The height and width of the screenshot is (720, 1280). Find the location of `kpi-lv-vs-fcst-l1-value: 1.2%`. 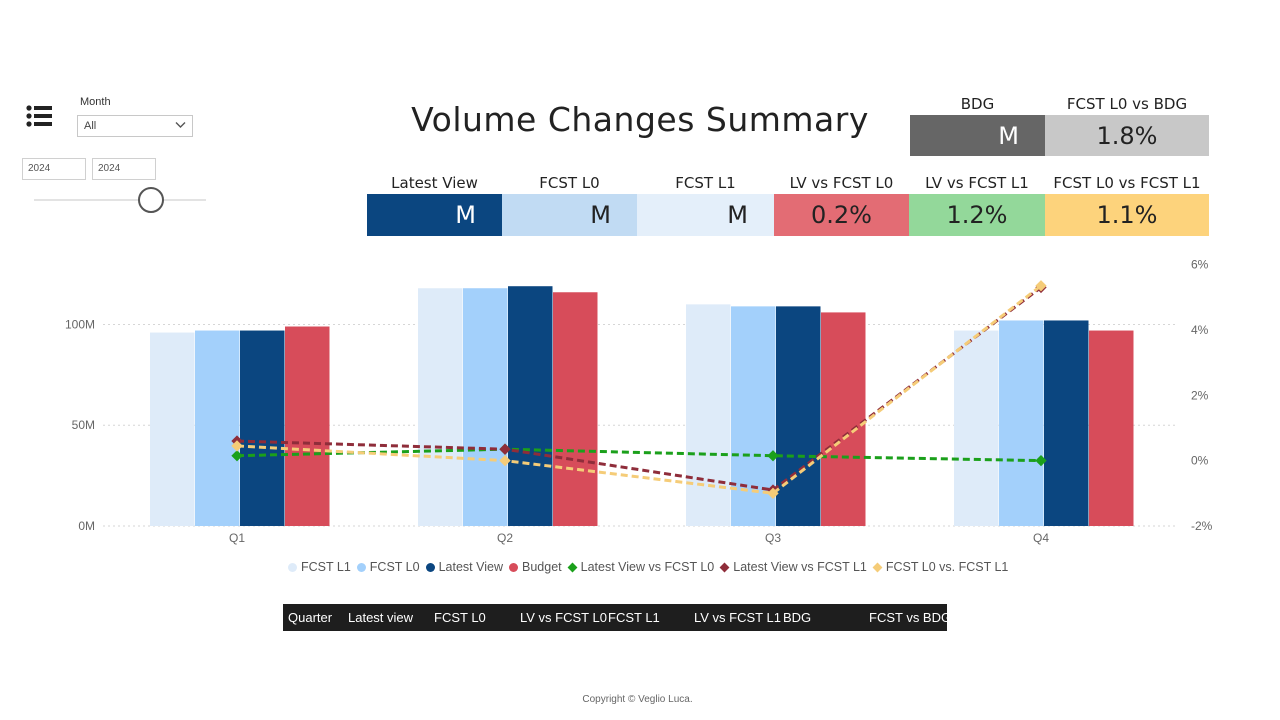

kpi-lv-vs-fcst-l1-value: 1.2% is located at coordinates (977, 215).